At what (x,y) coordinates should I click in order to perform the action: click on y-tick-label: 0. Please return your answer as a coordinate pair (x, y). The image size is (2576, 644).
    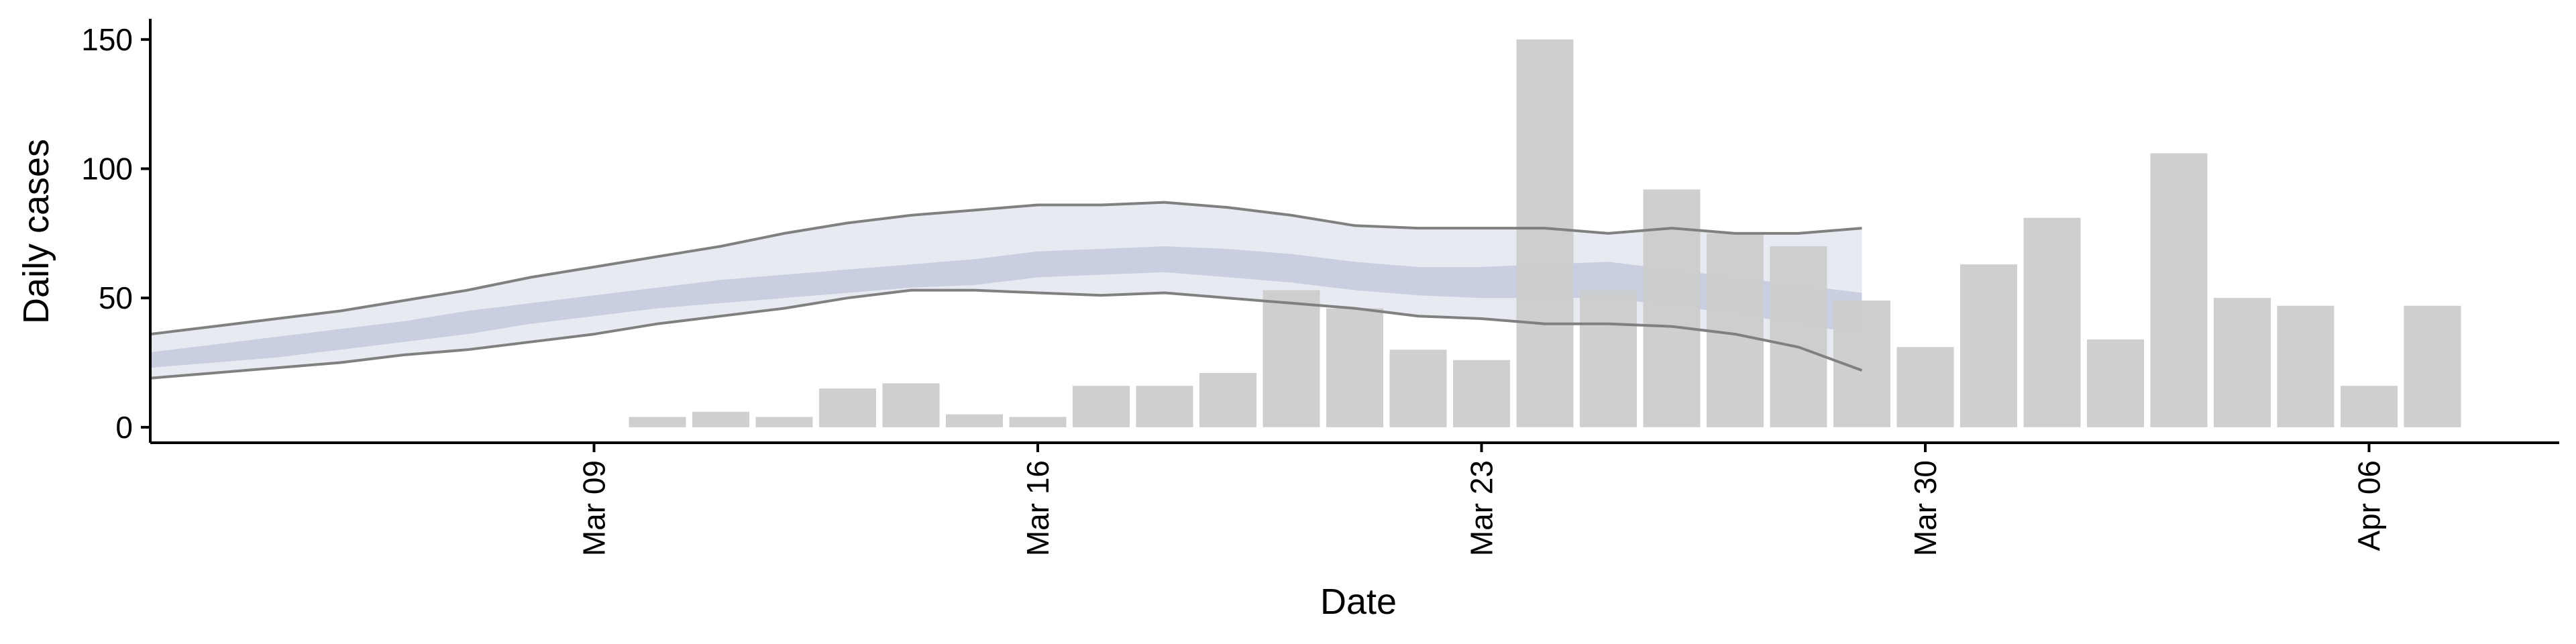
    Looking at the image, I should click on (124, 427).